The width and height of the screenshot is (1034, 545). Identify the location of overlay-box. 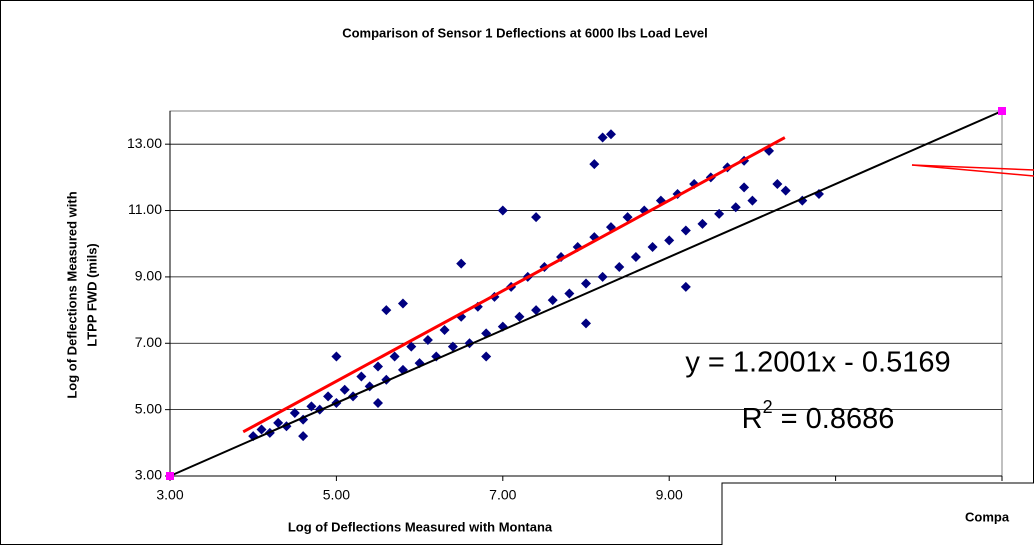
(877, 513).